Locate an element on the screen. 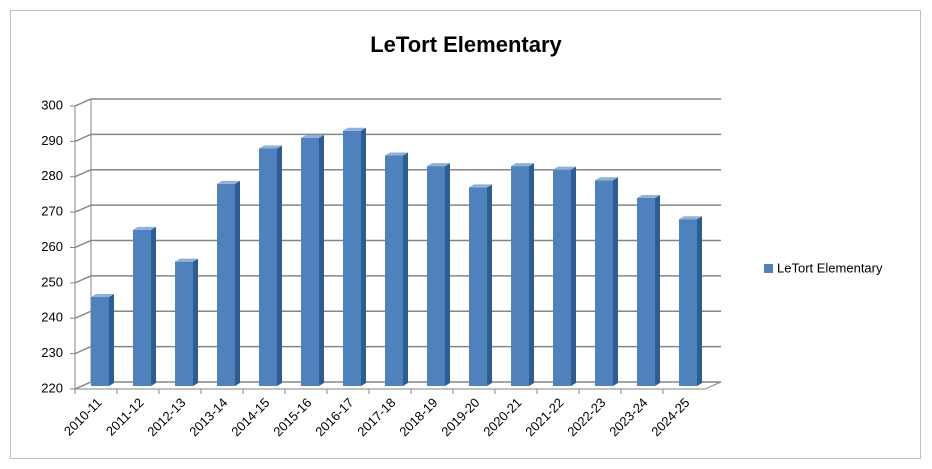 This screenshot has width=932, height=469. legend-label: LeTort Elementary is located at coordinates (830, 267).